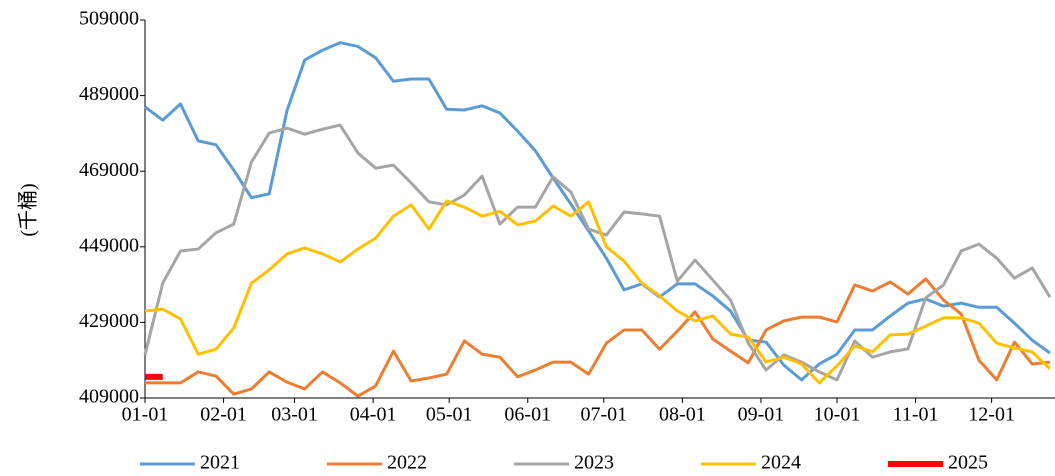 This screenshot has width=1055, height=476. I want to click on y-axis-label: (千桶), so click(28, 209).